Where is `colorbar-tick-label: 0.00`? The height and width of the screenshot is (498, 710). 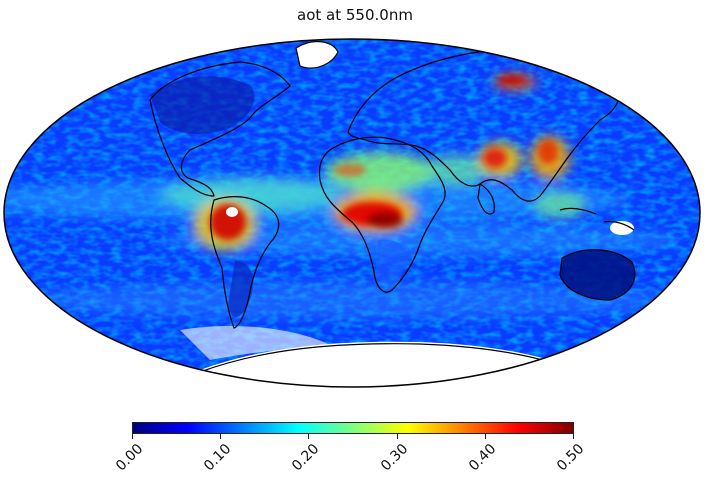
colorbar-tick-label: 0.00 is located at coordinates (129, 457).